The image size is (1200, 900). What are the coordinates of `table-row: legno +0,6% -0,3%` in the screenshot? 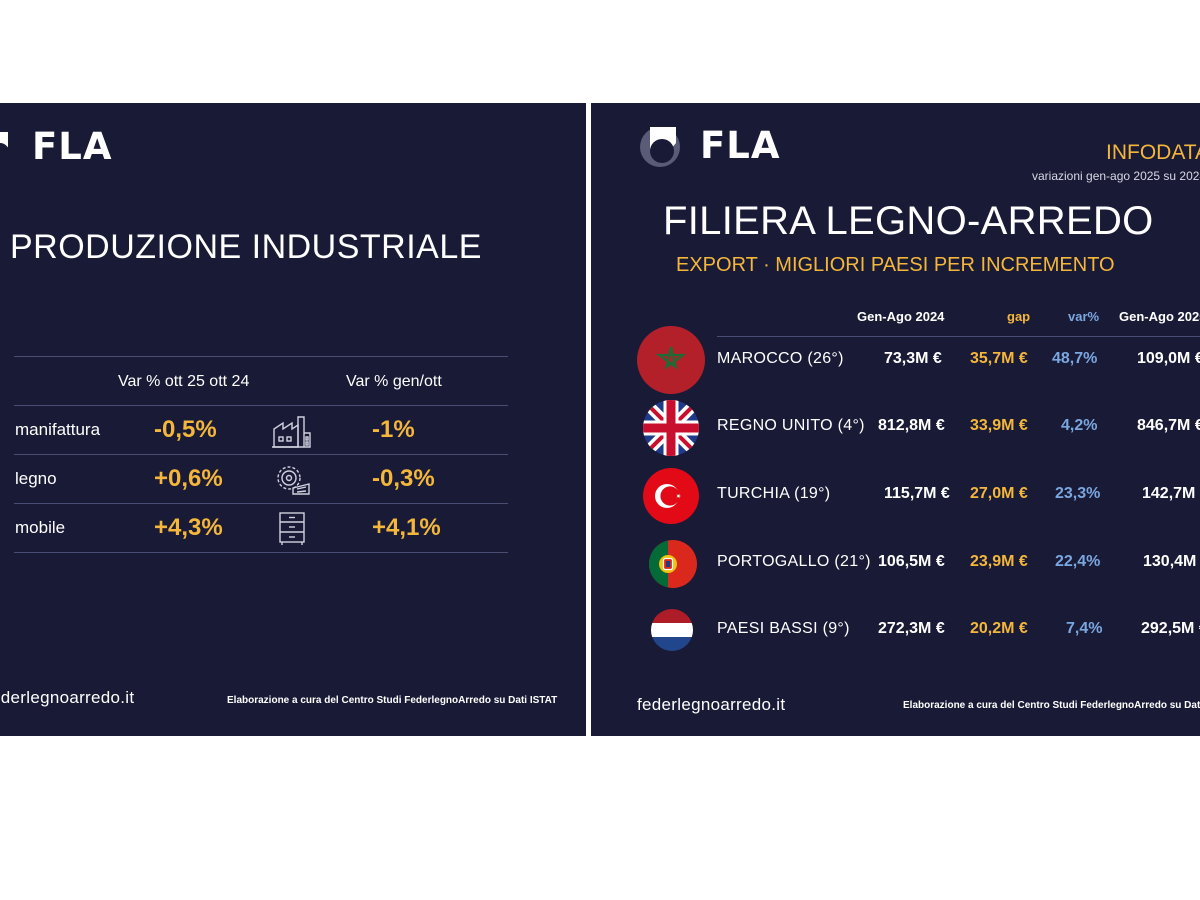 It's located at (261, 479).